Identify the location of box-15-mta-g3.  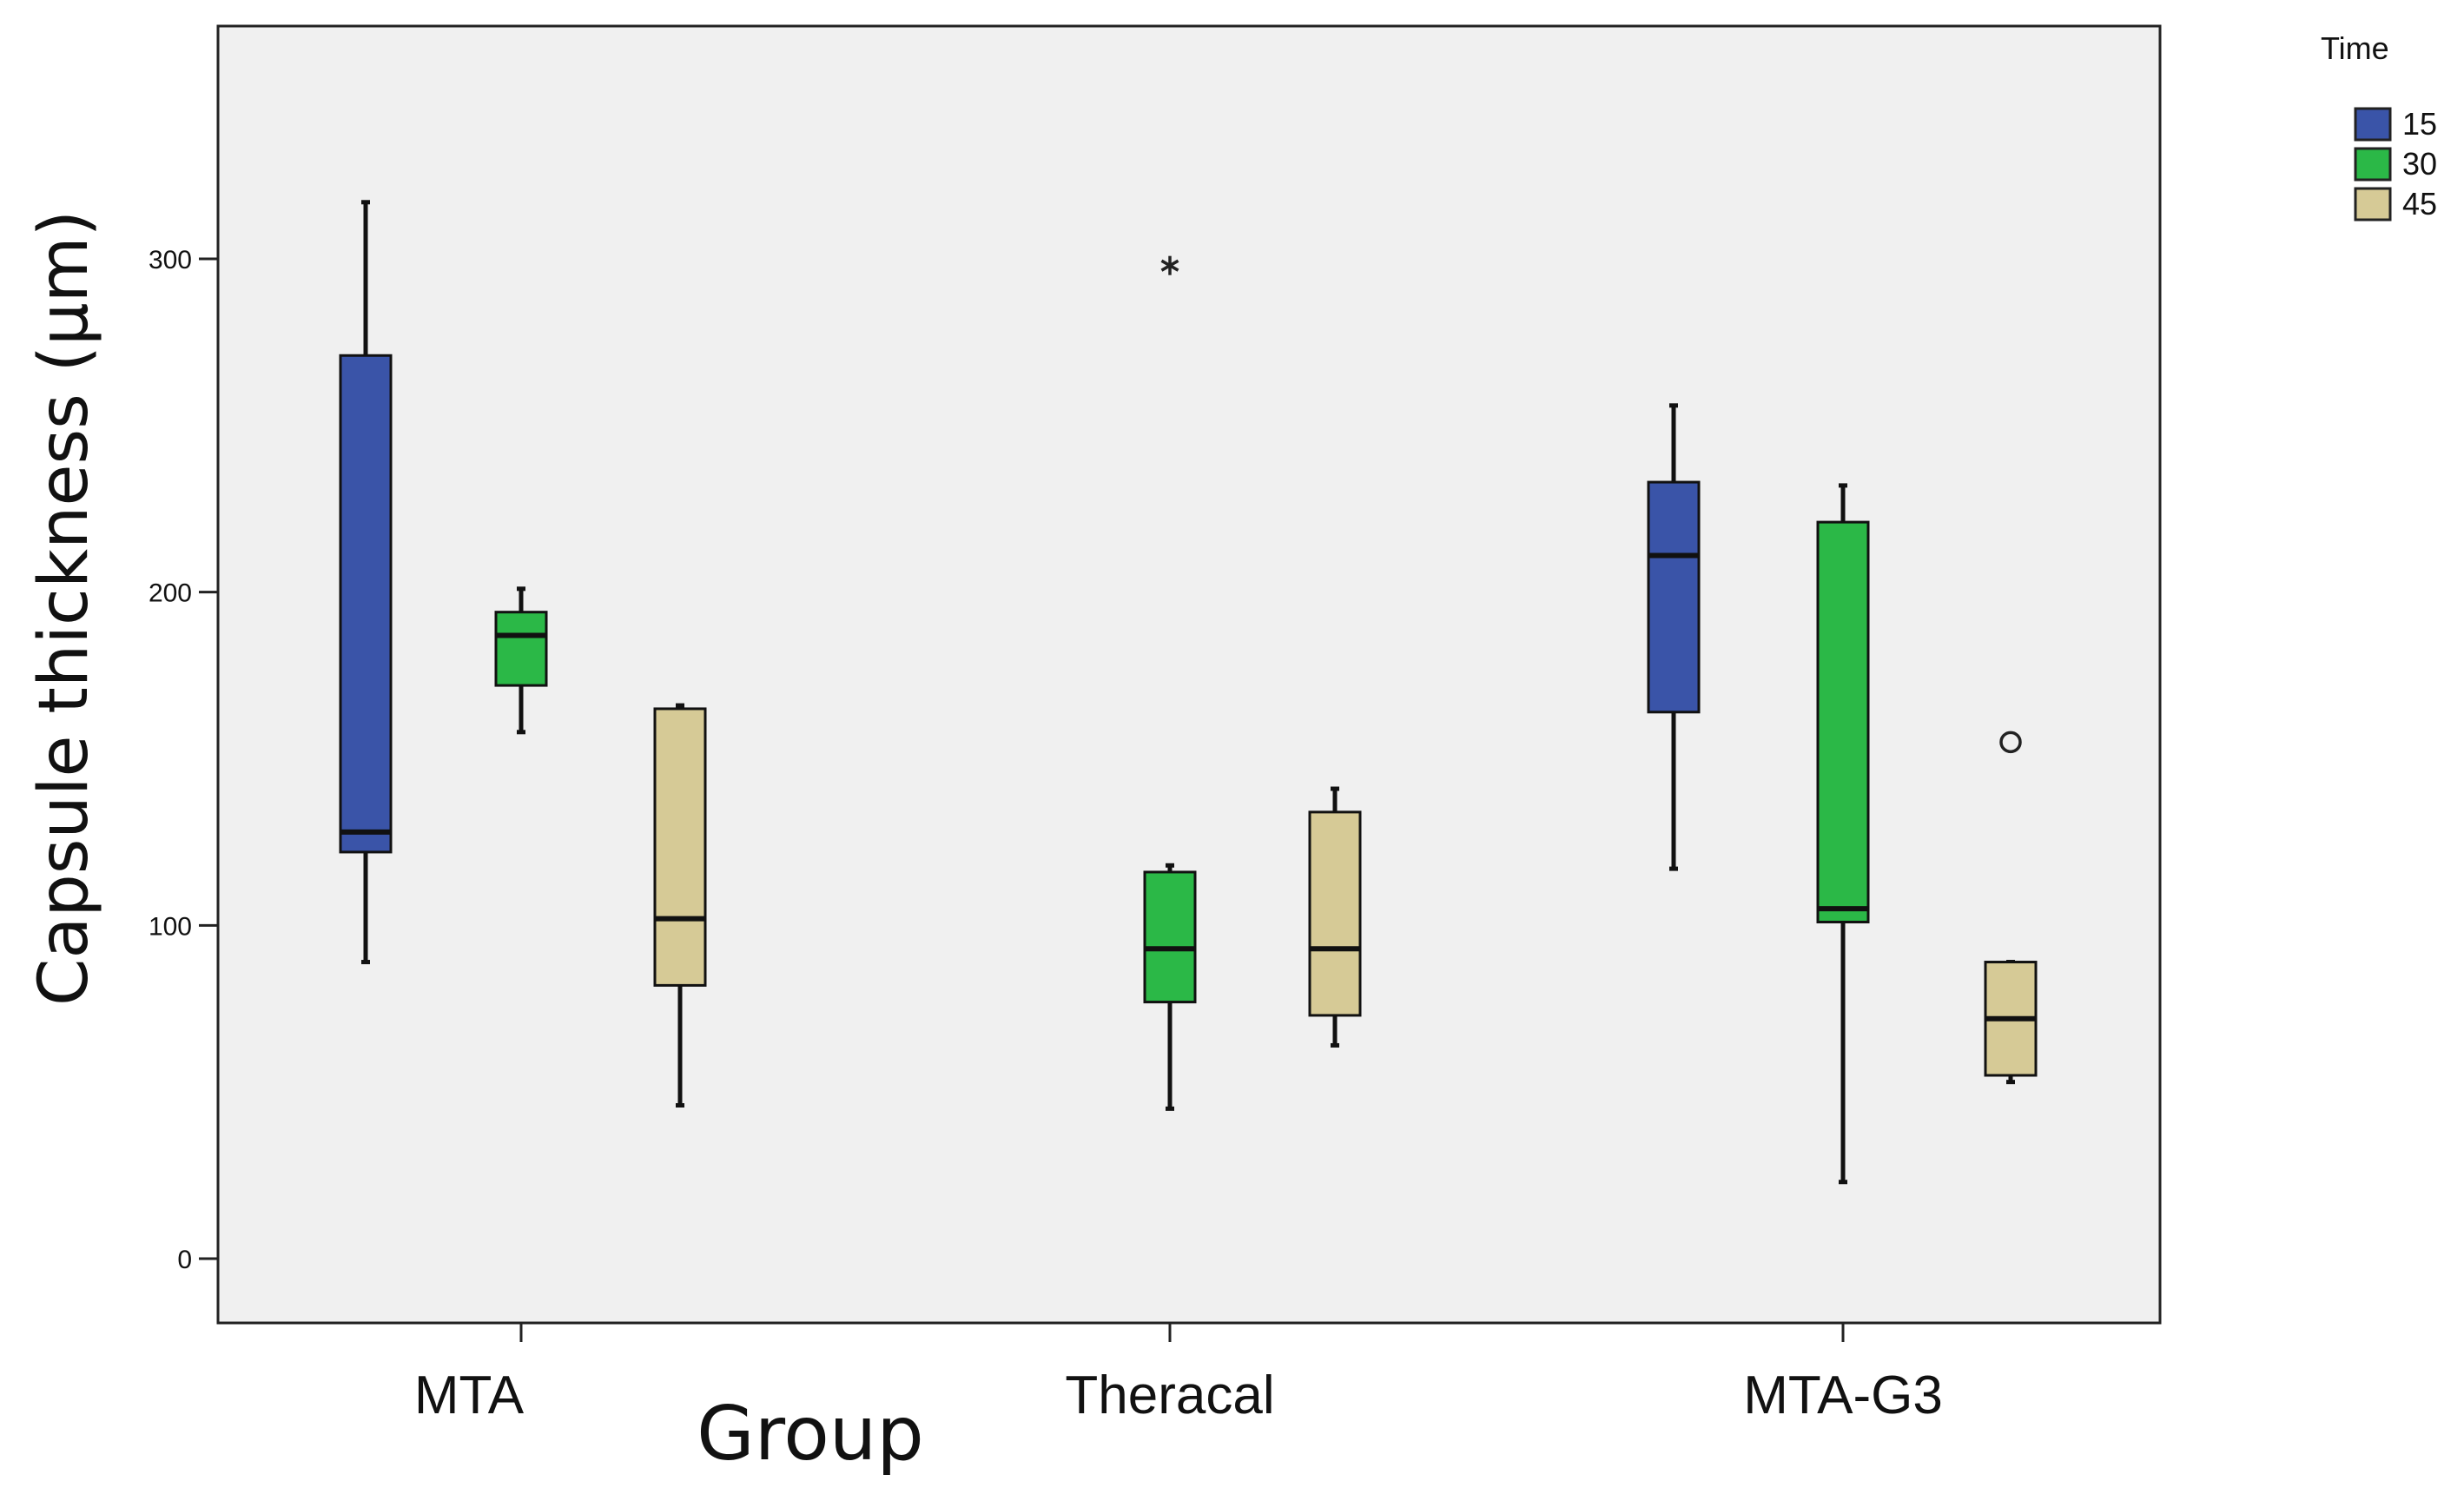
(1674, 637).